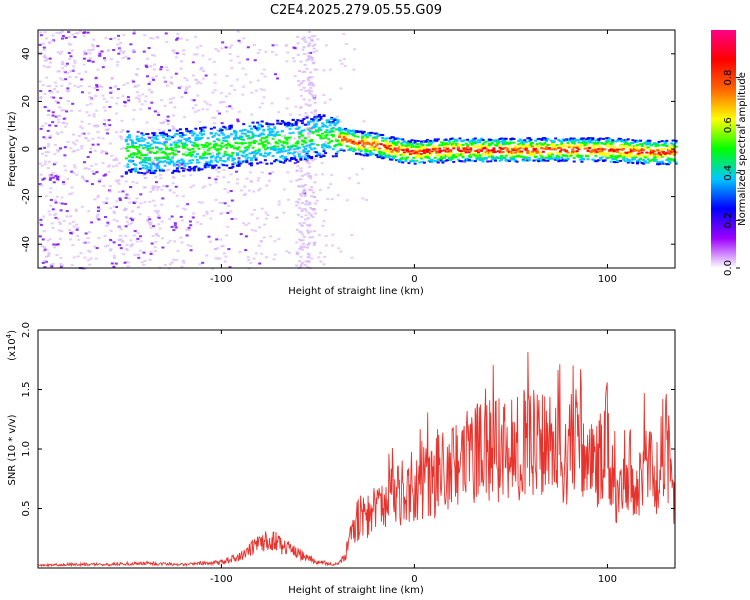 This screenshot has height=600, width=750. I want to click on snr-x-tick-label: 100, so click(607, 579).